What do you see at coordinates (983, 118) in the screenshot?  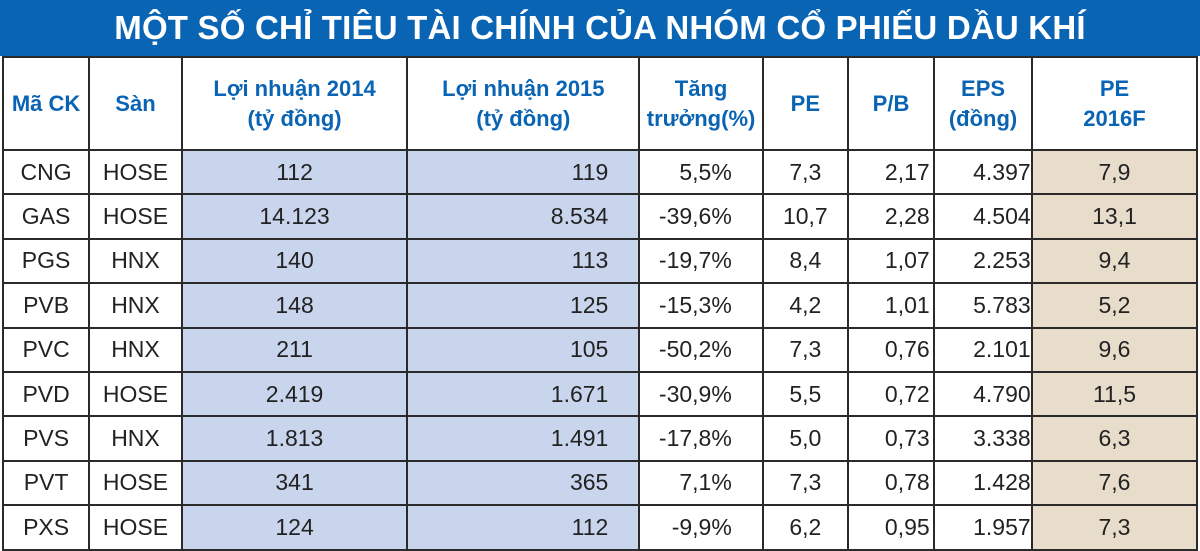 I see `header-eps-line2: (đồng)` at bounding box center [983, 118].